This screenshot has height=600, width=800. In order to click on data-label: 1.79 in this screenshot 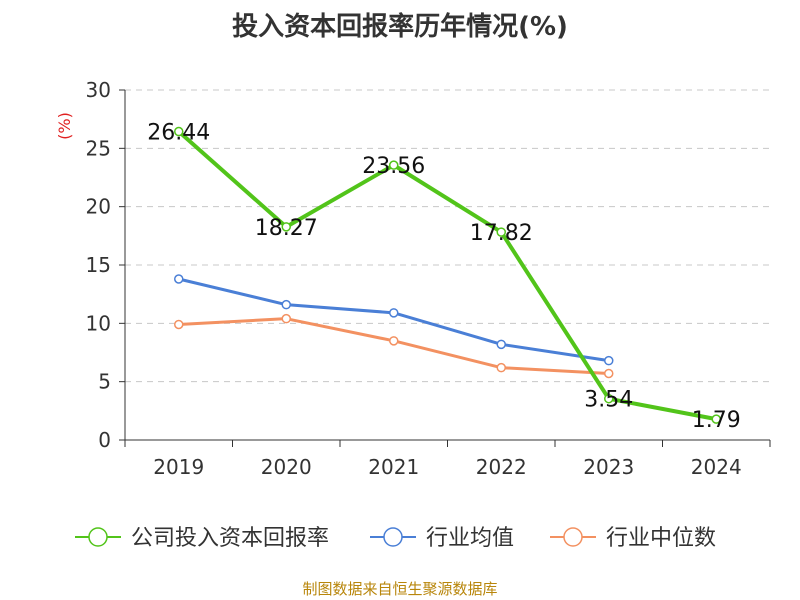, I will do `click(716, 420)`.